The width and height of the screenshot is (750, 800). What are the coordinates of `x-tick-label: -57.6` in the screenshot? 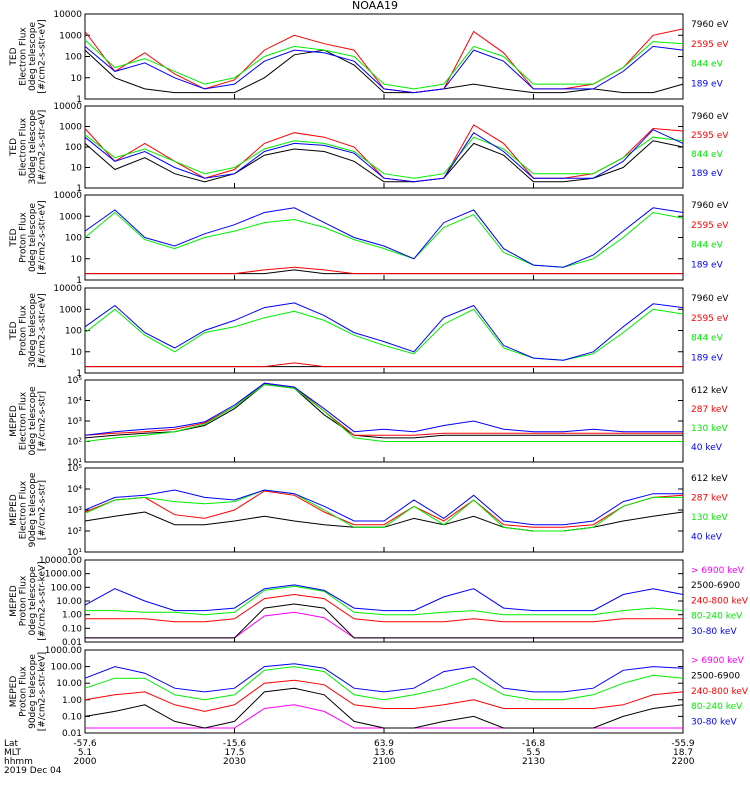 It's located at (85, 744).